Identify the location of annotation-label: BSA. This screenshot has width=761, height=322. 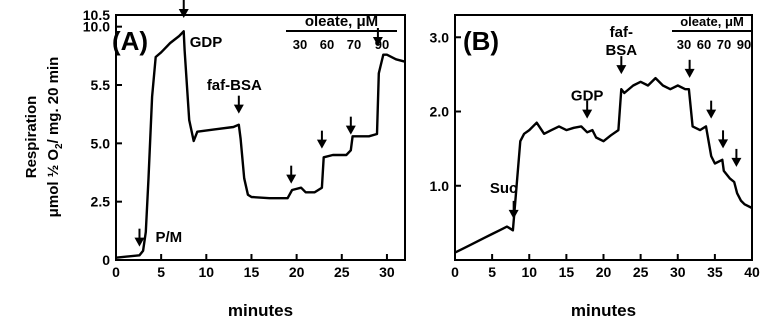
(621, 50).